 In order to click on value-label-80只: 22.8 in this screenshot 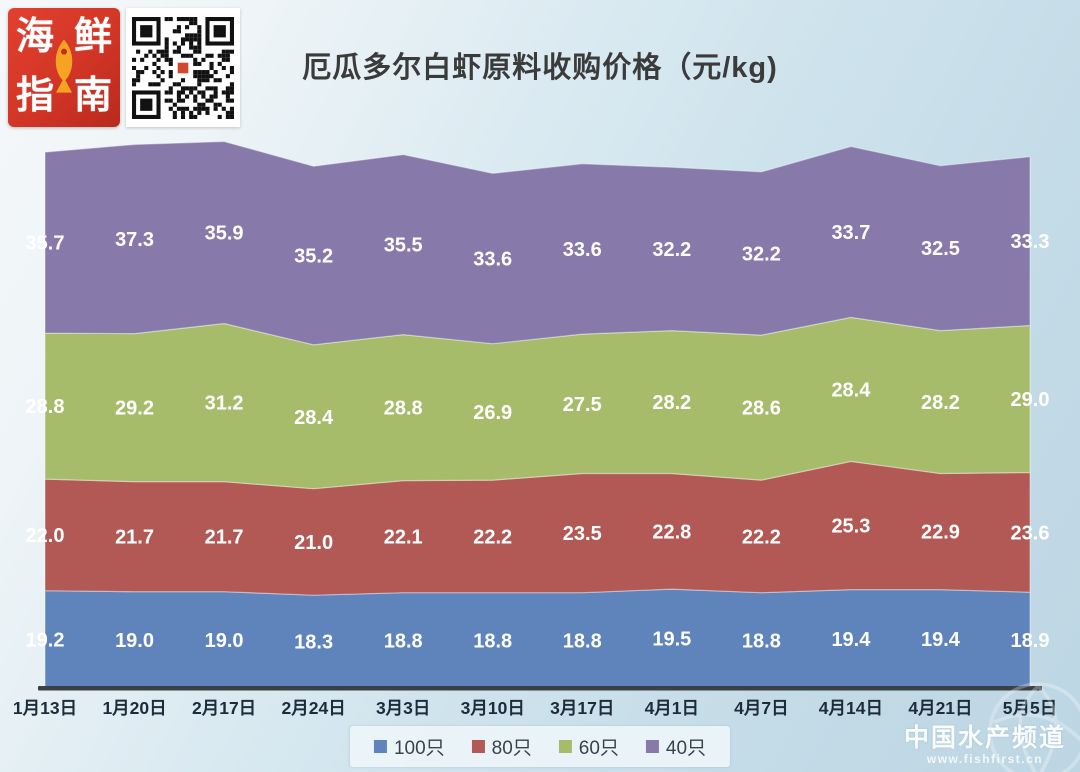, I will do `click(671, 532)`.